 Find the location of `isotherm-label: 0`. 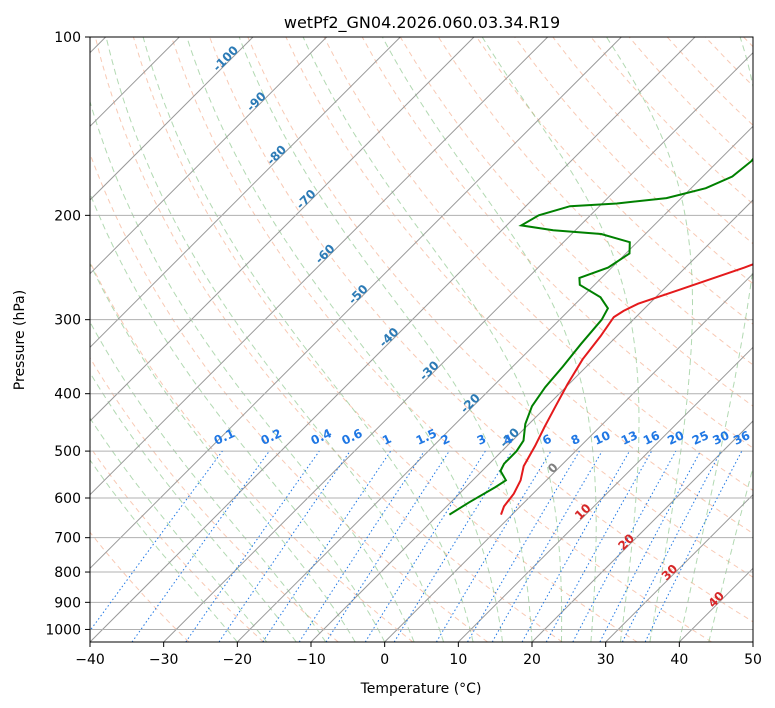

isotherm-label: 0 is located at coordinates (553, 468).